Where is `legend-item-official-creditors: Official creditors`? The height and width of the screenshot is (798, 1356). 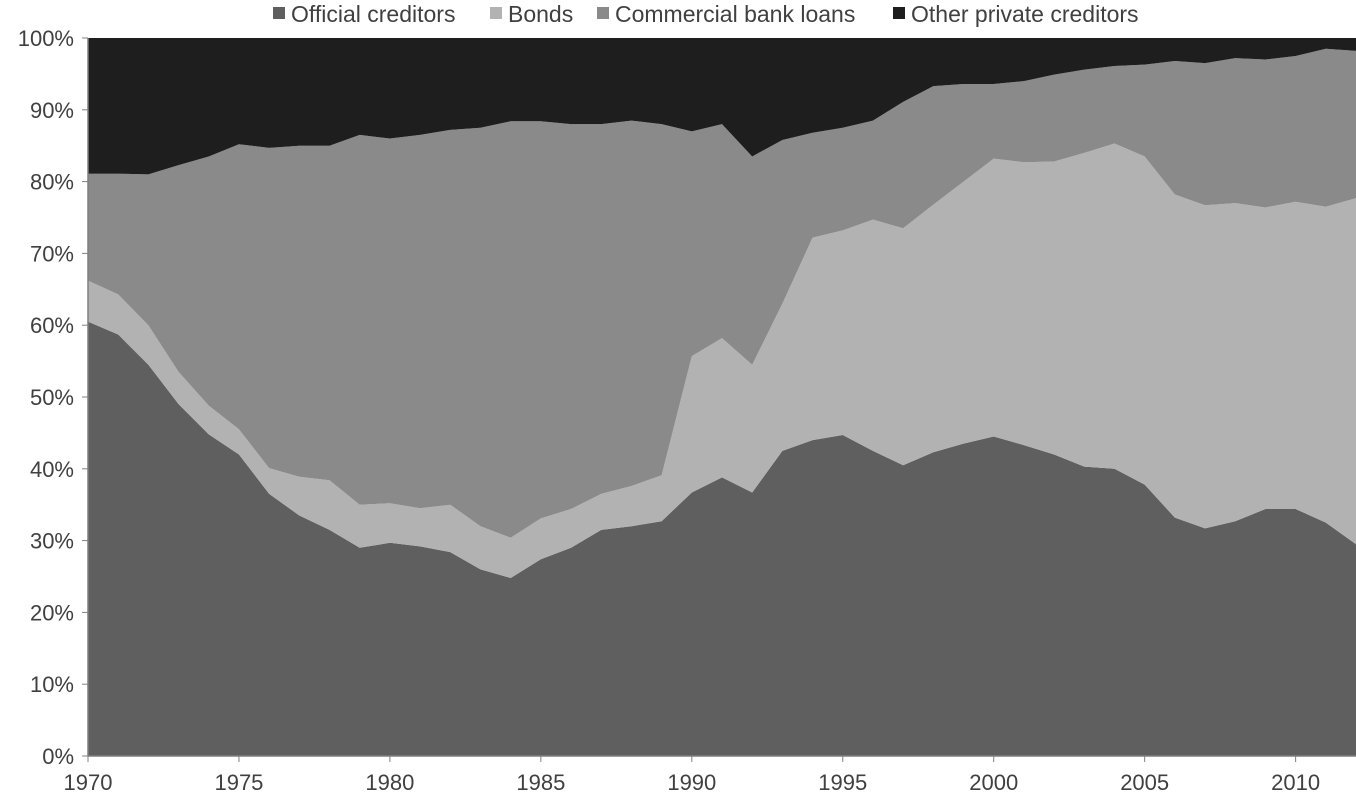
legend-item-official-creditors: Official creditors is located at coordinates (364, 14).